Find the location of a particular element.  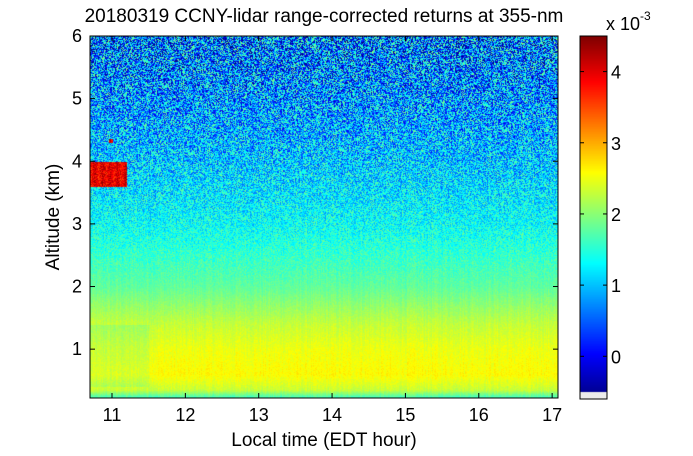

colorbar-tick-label: 4 is located at coordinates (616, 73).